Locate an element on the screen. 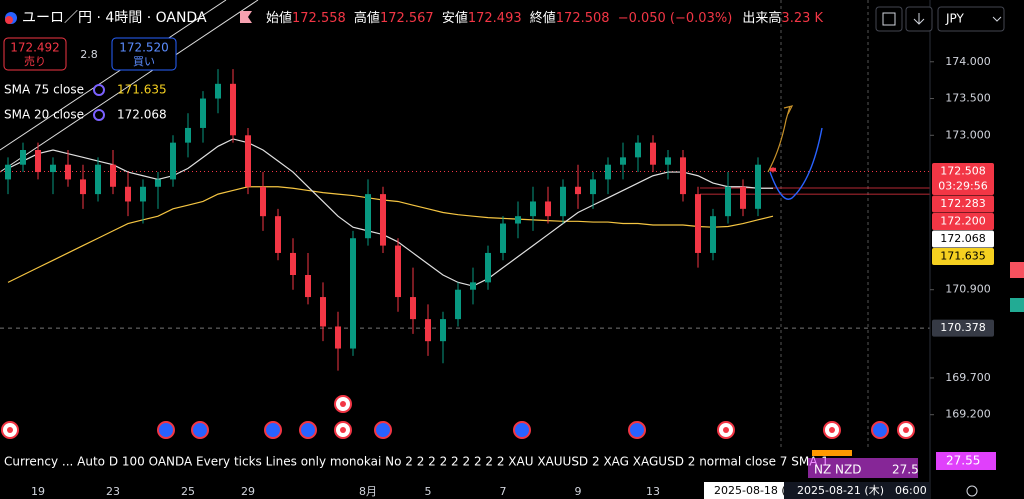 This screenshot has height=499, width=1024. value: 172.508 is located at coordinates (583, 18).